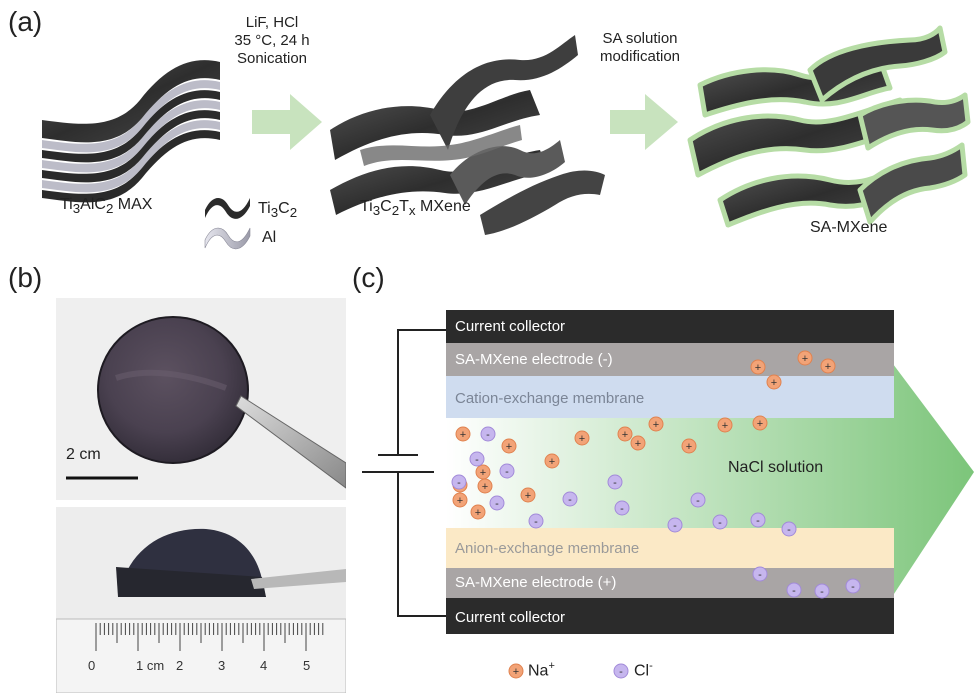  What do you see at coordinates (150, 665) in the screenshot?
I see `ruler-label-1: 1 cm` at bounding box center [150, 665].